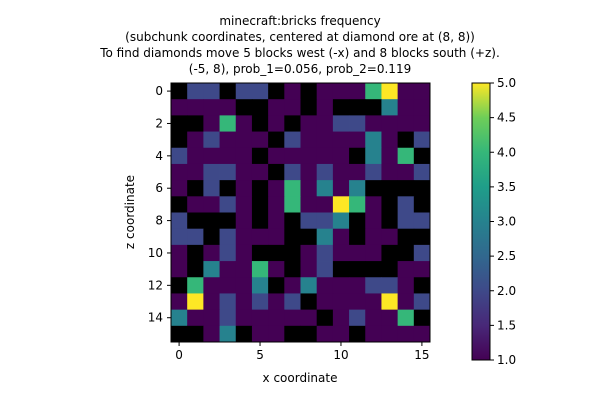  Describe the element at coordinates (159, 204) in the screenshot. I see `y-axis: 0 2 4 6 8 10 12 14` at that location.